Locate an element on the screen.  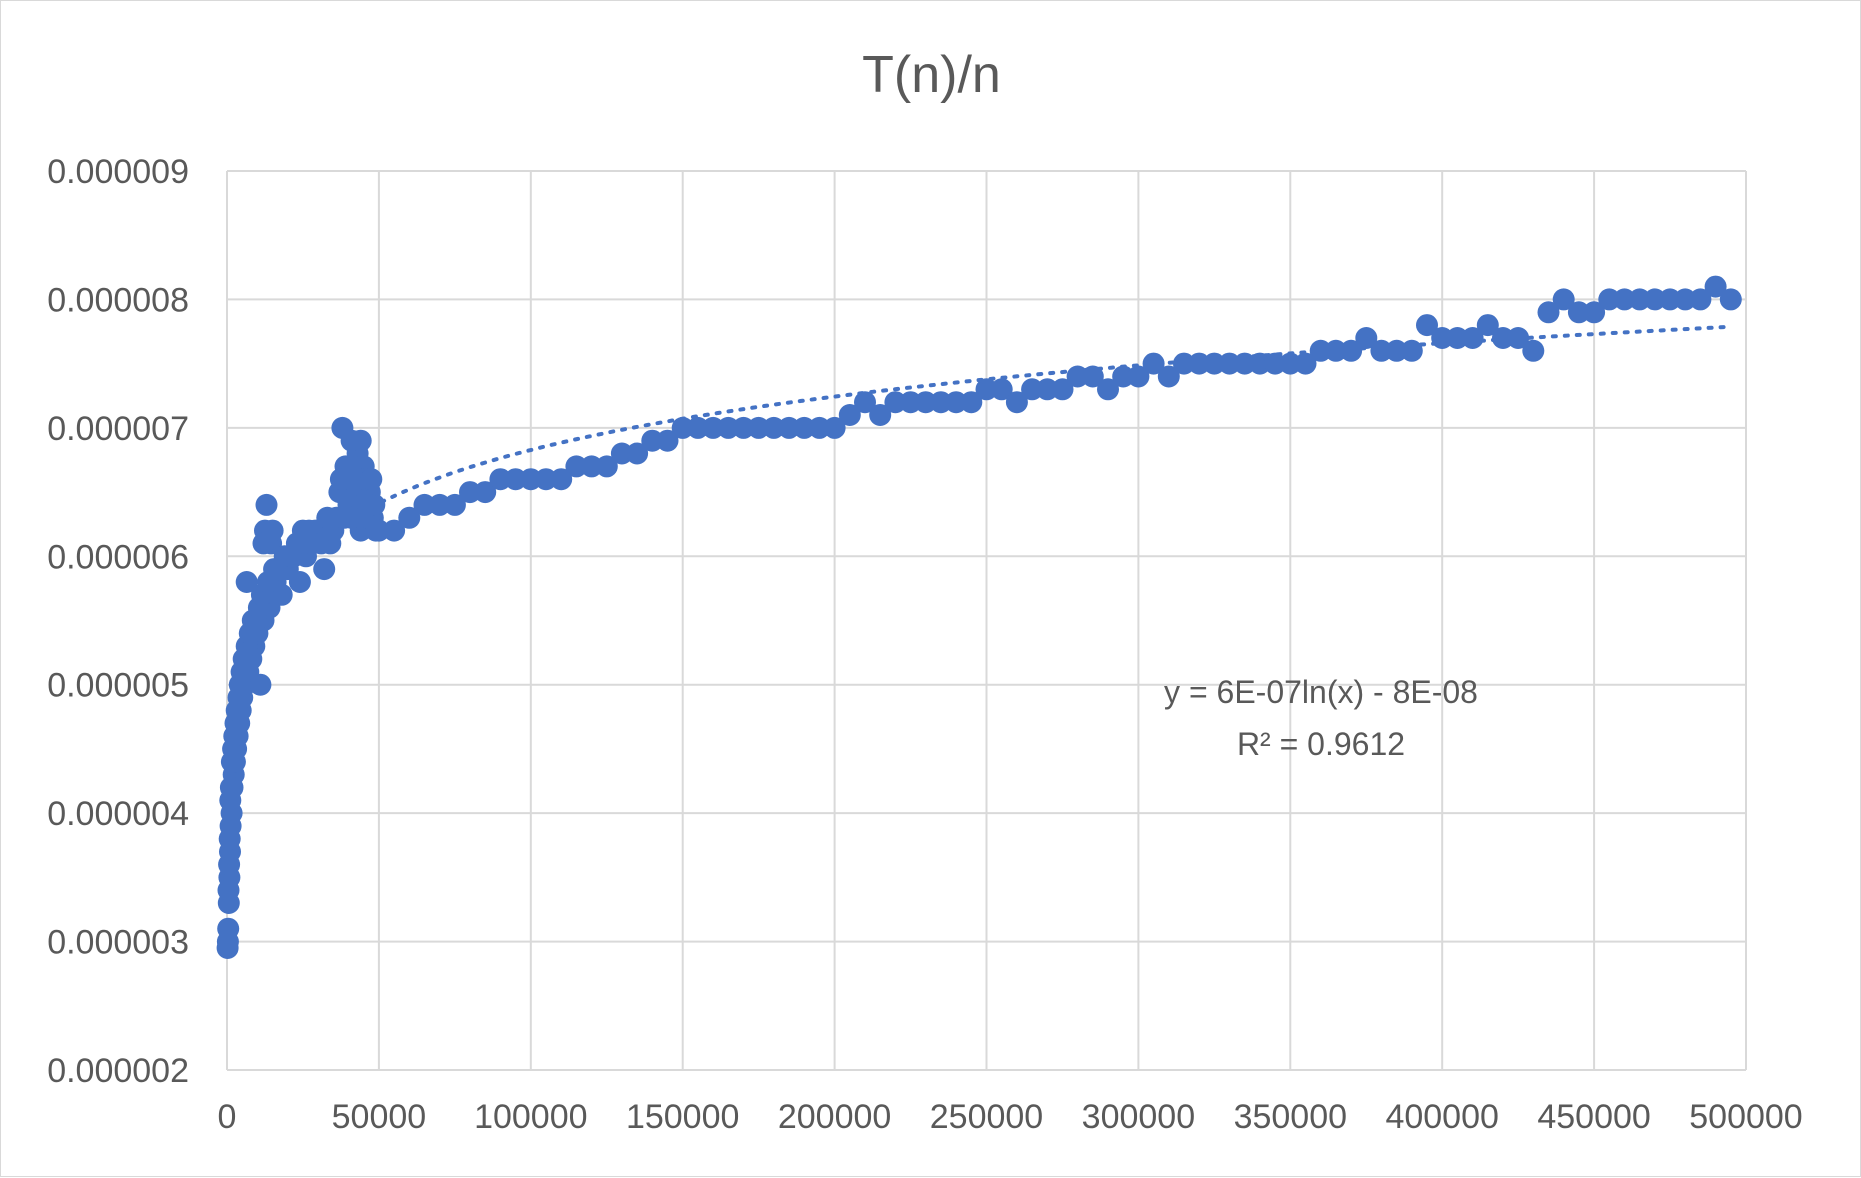
y-tick-label: 0.000009 is located at coordinates (118, 172).